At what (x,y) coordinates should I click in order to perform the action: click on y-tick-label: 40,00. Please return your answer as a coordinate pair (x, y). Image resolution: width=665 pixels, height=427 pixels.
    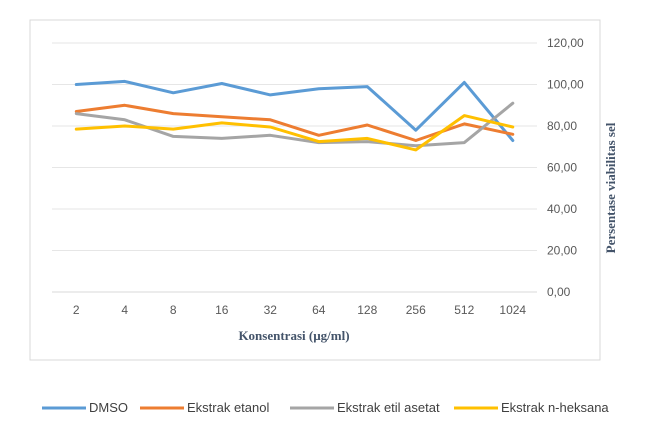
    Looking at the image, I should click on (562, 209).